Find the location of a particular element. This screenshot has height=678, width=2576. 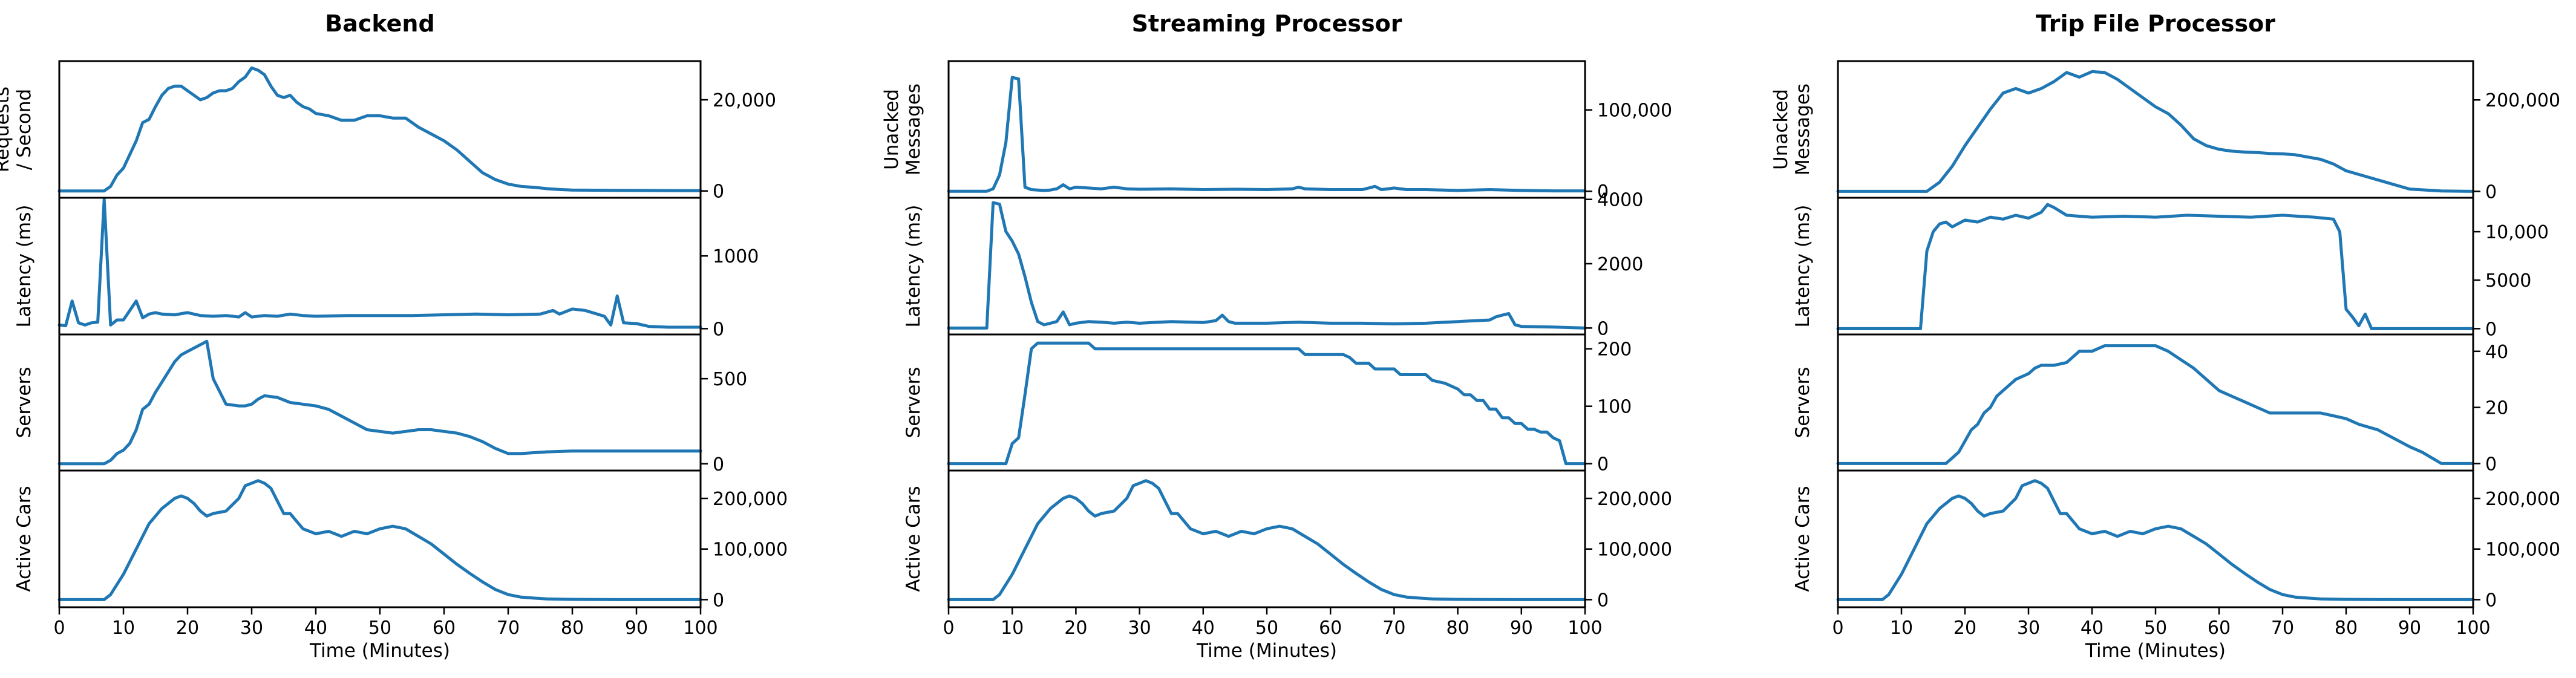

y-tick-label: 4000 is located at coordinates (1620, 200).